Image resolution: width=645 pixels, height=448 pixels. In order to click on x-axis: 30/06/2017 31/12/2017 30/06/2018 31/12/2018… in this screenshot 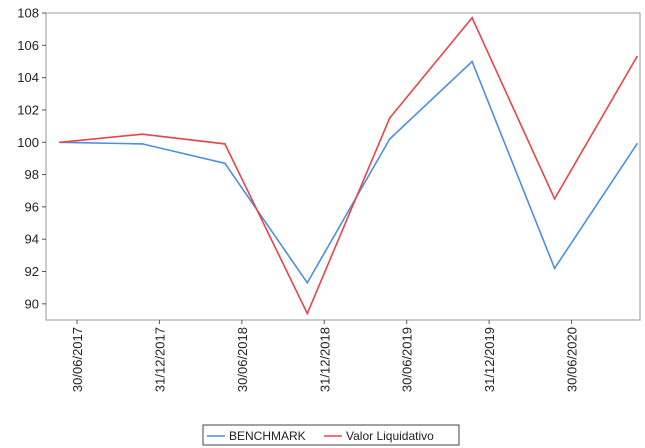, I will do `click(325, 356)`.